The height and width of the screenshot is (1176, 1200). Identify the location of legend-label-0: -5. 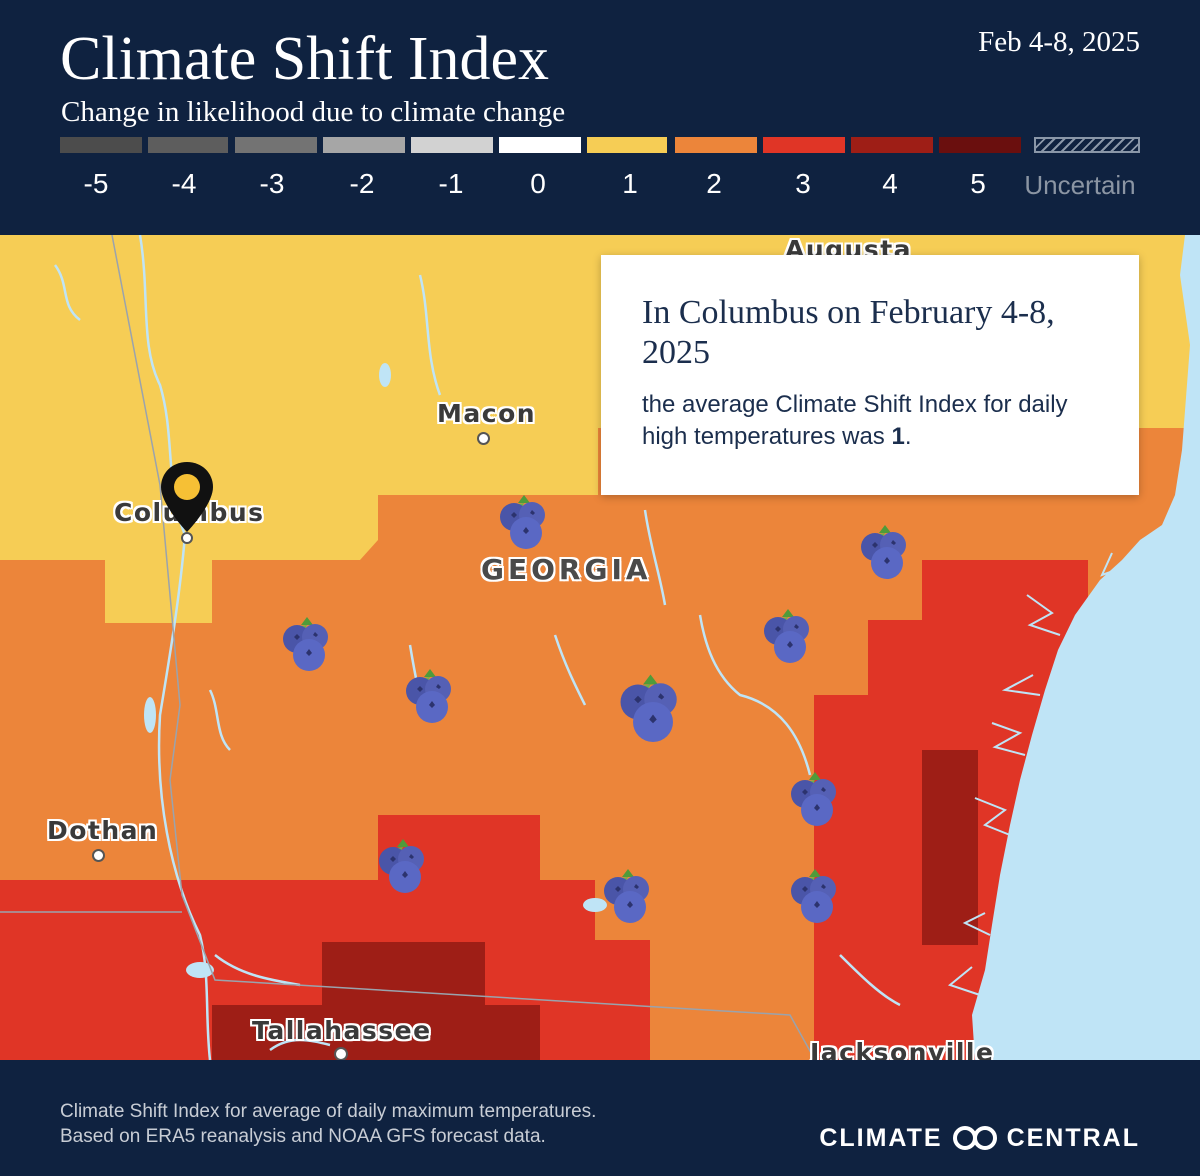
(96, 183).